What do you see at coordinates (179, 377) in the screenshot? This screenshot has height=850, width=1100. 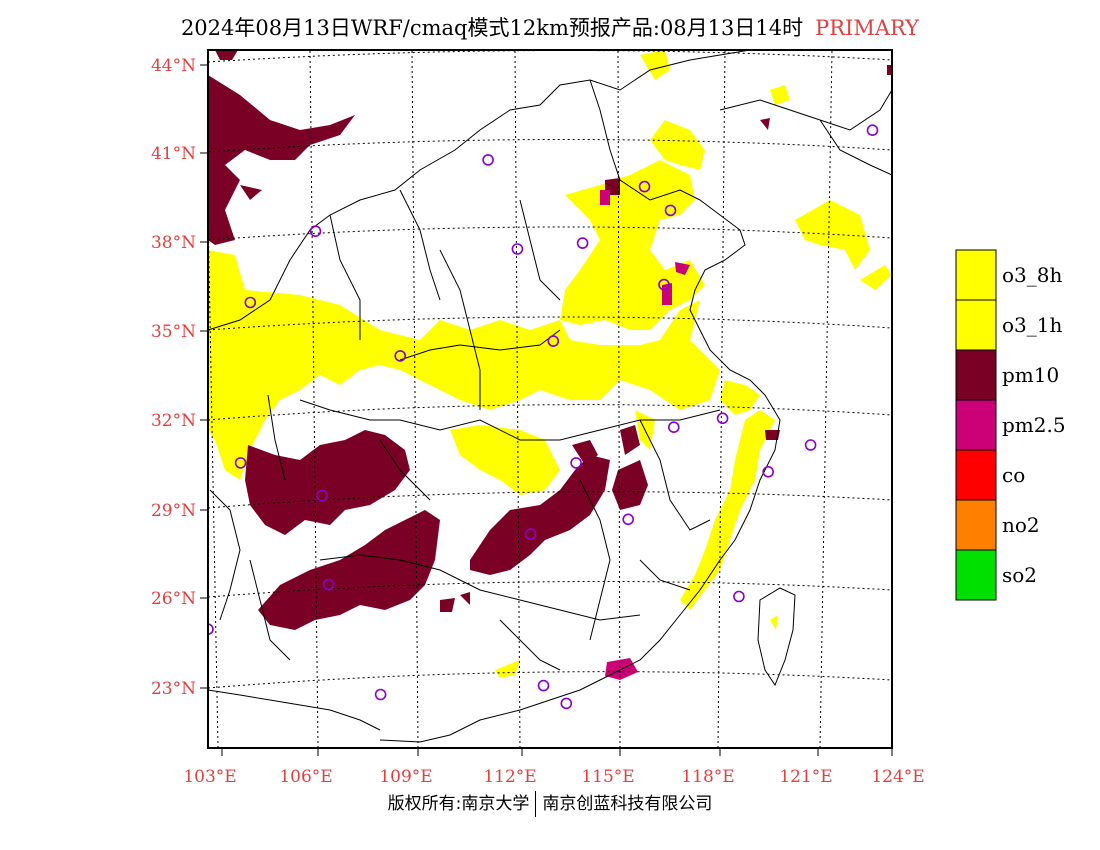 I see `latitude-axis: 44°N 41°N 38°N 35°N 32°N 29°N 26°N 23°N` at bounding box center [179, 377].